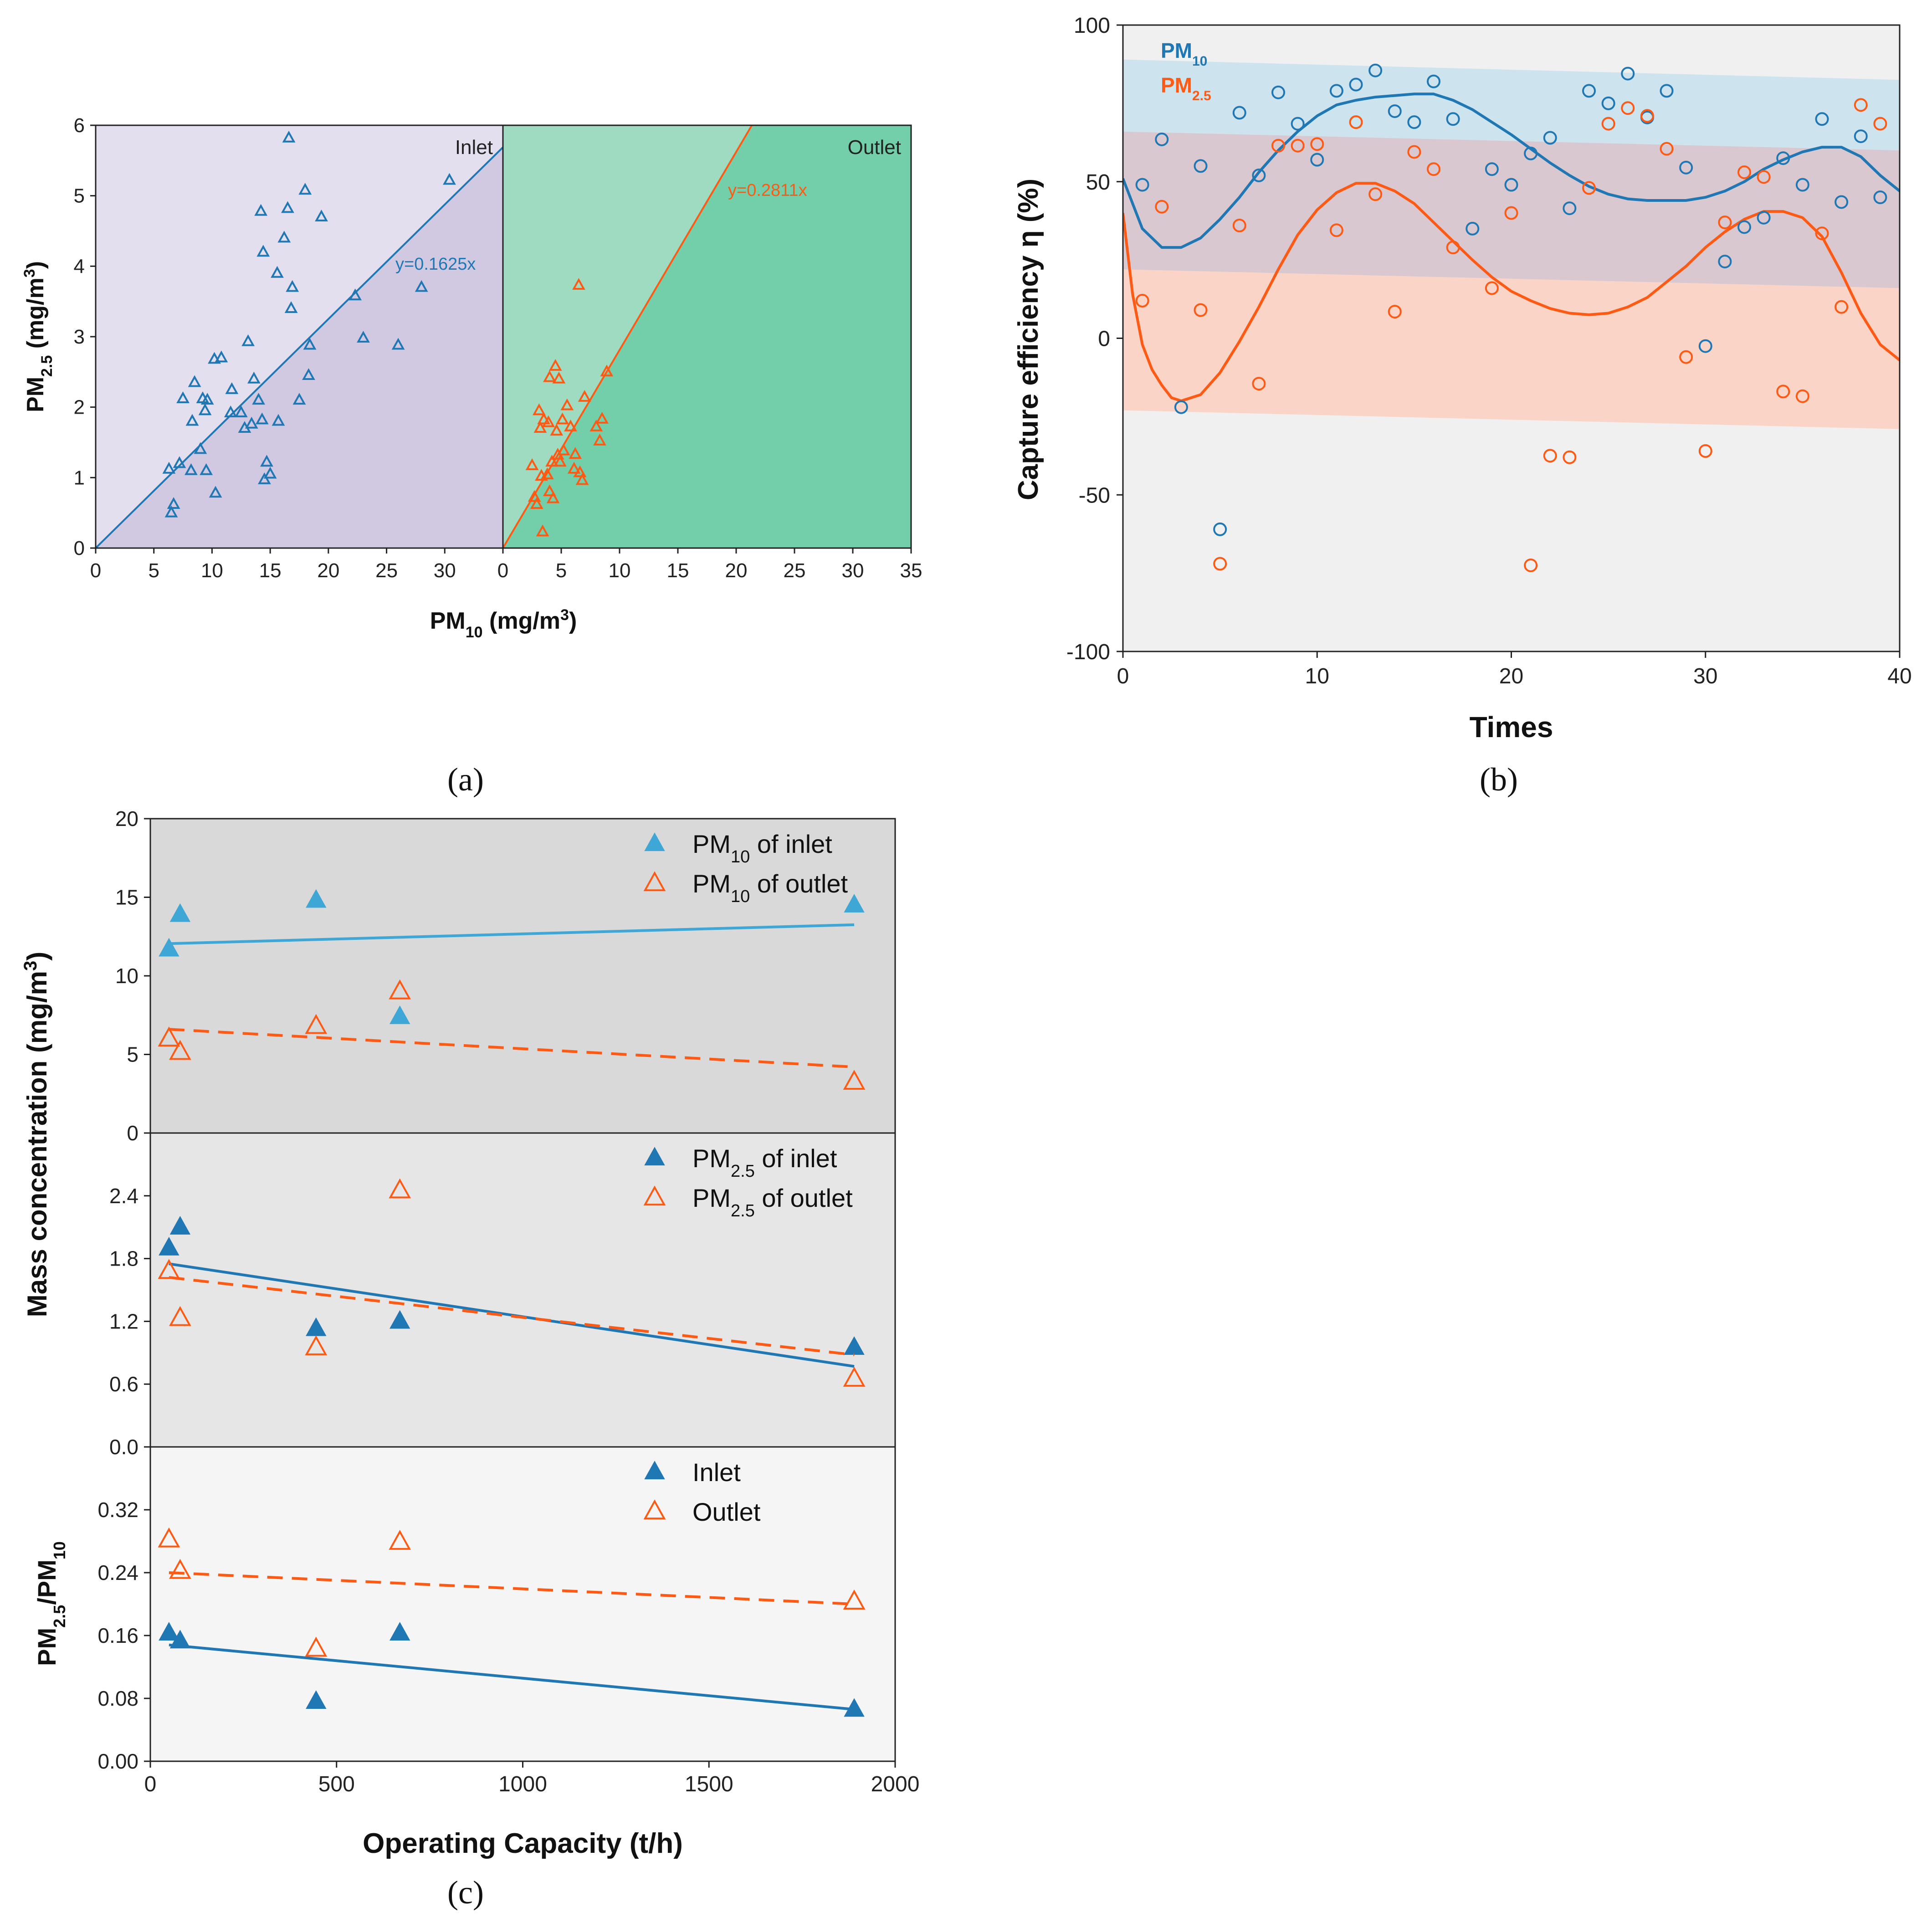 The width and height of the screenshot is (1932, 1928). I want to click on panel-b-pm25-confidence-band, so click(1512, 349).